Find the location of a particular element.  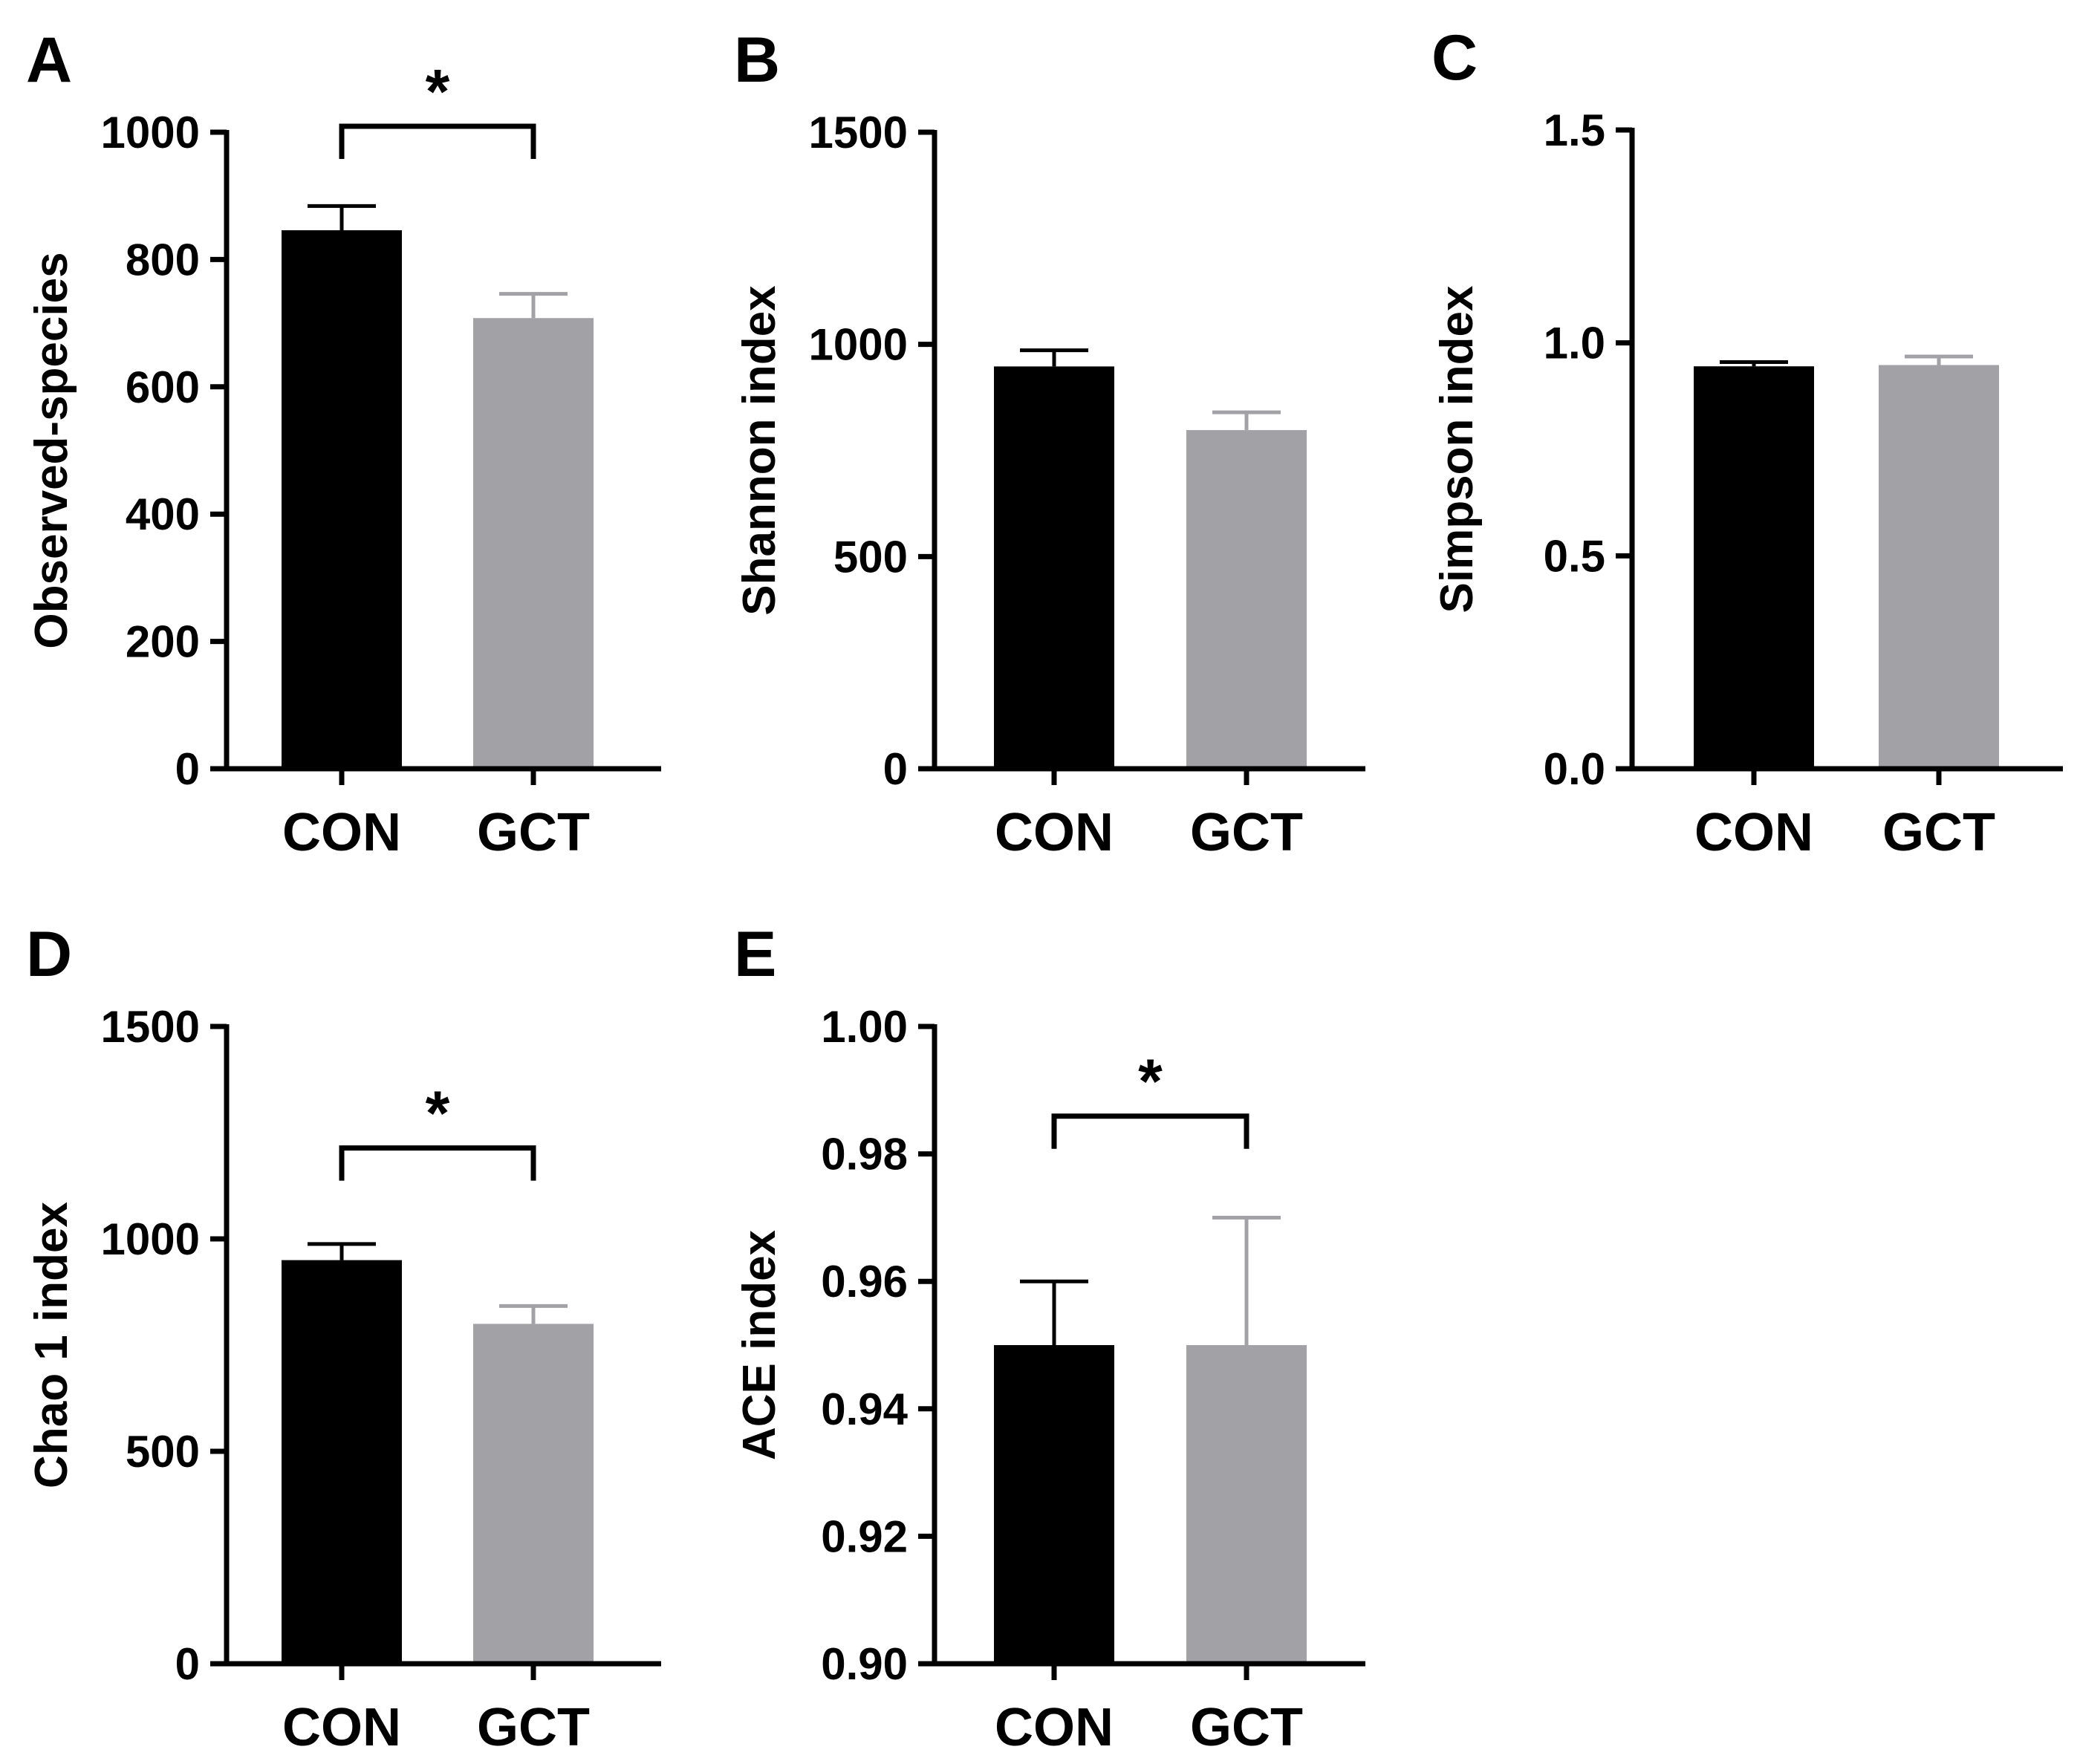

y-tick-label: 200 is located at coordinates (163, 642).